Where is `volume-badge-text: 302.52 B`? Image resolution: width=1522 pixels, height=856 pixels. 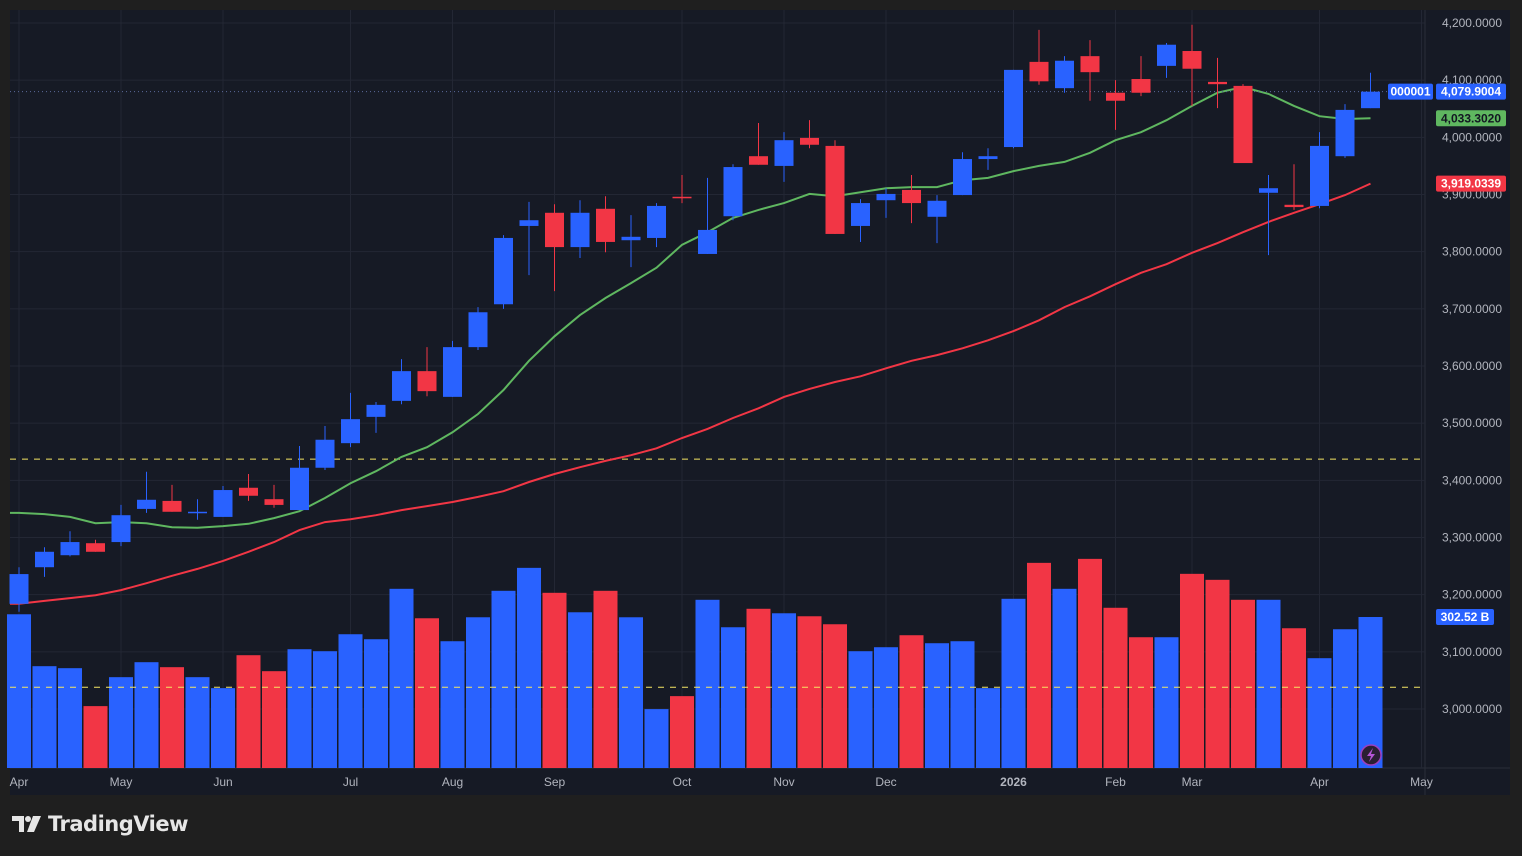 volume-badge-text: 302.52 B is located at coordinates (1465, 617).